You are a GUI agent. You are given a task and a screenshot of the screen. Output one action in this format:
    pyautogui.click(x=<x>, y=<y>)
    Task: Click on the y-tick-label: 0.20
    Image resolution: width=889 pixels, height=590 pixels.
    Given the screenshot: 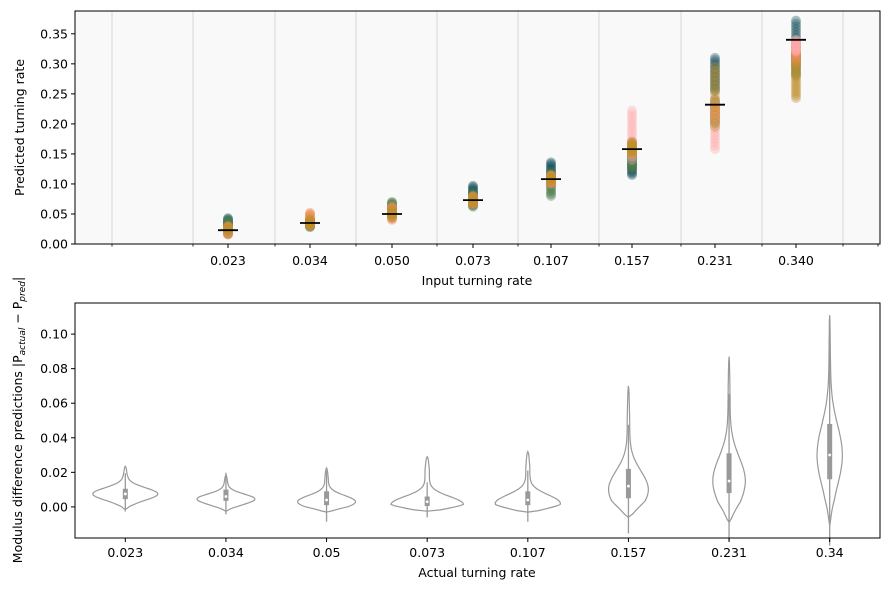 What is the action you would take?
    pyautogui.click(x=54, y=123)
    